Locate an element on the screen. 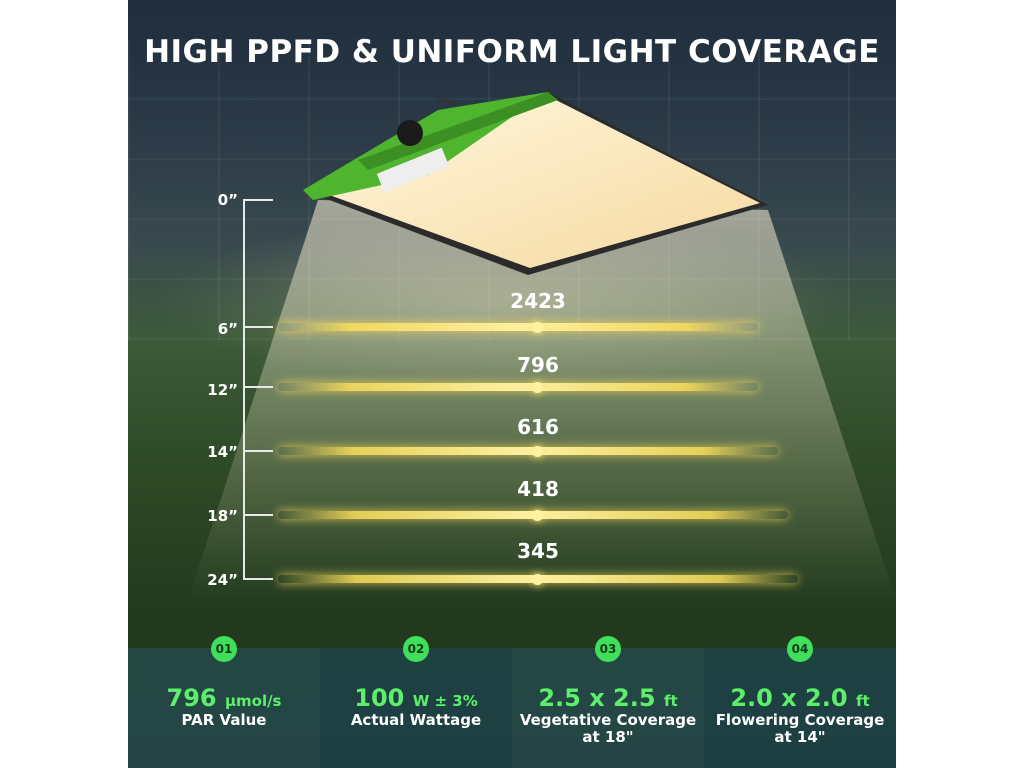 This screenshot has height=768, width=1024. spec-number-badge: 03 is located at coordinates (608, 649).